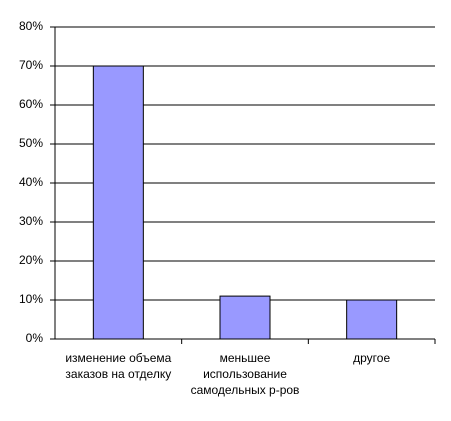  I want to click on y-tick-label: 20%, so click(31, 260).